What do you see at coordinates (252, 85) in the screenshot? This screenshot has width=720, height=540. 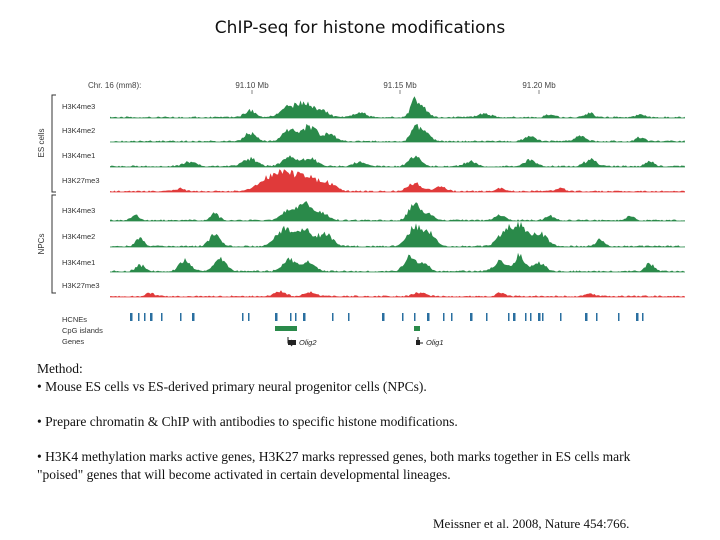 I see `coord-tick-1: 91.10 Mb` at bounding box center [252, 85].